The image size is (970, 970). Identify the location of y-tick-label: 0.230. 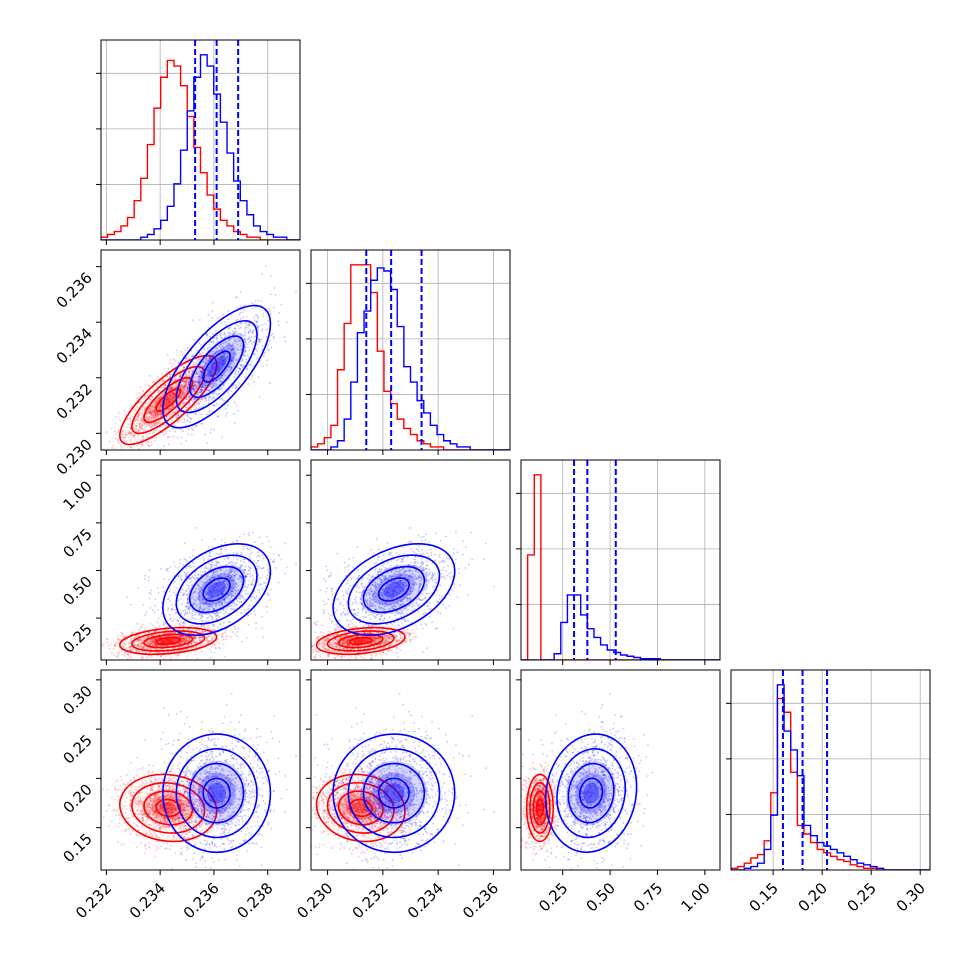
(74, 456).